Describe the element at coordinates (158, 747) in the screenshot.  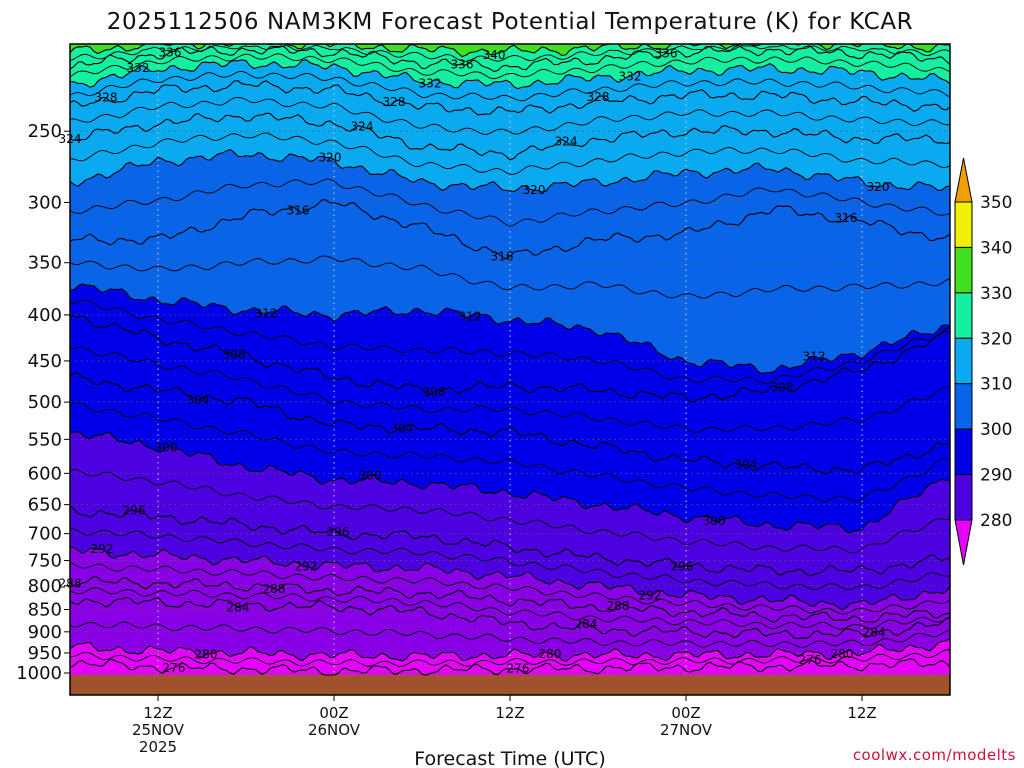
I see `x-tick-label: 2025` at that location.